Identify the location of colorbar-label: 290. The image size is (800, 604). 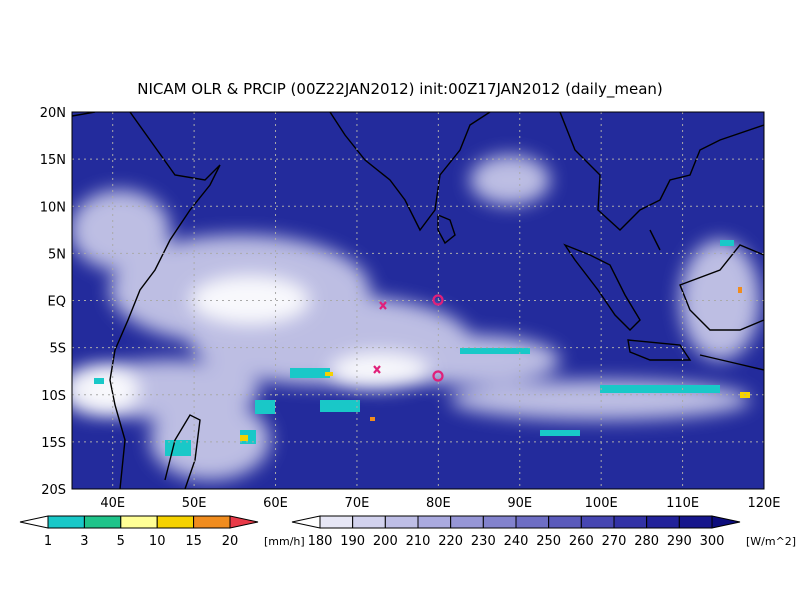
(679, 541).